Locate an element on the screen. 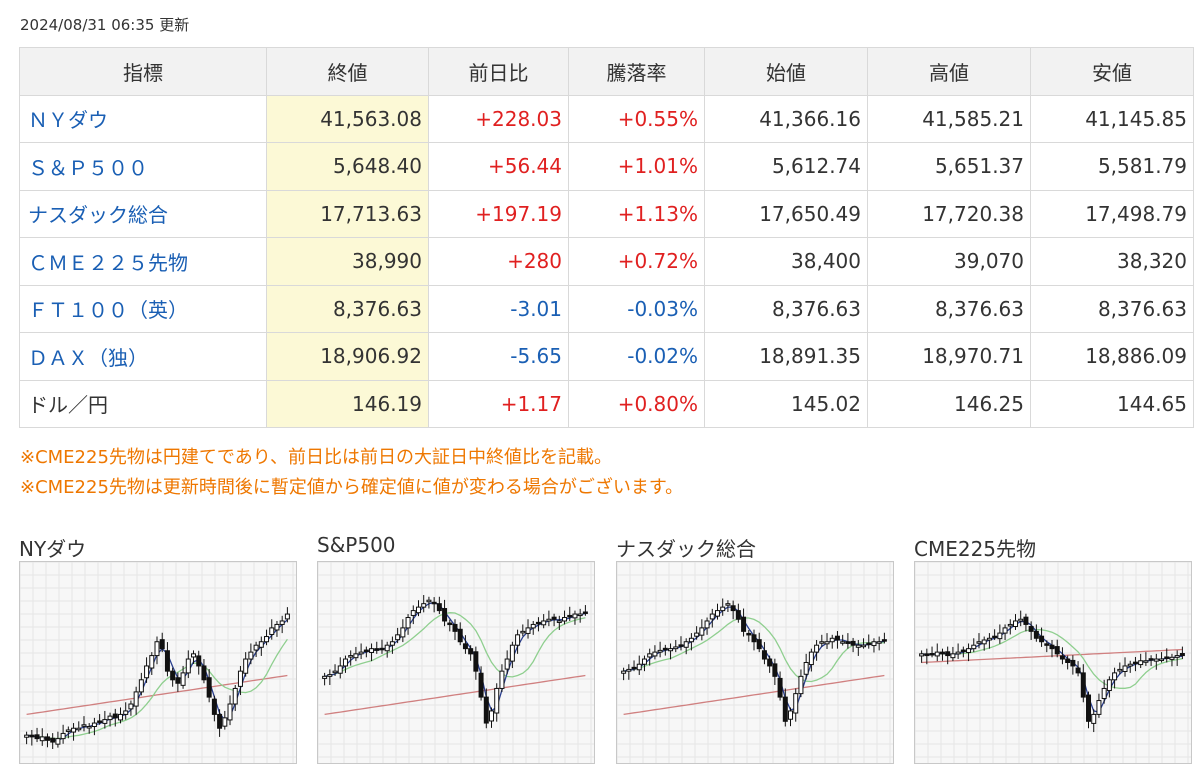 This screenshot has height=773, width=1200. note-line: ※CME225先物は更新時間後に暫定値から確定値に値が変わる場合がございます。 is located at coordinates (352, 487).